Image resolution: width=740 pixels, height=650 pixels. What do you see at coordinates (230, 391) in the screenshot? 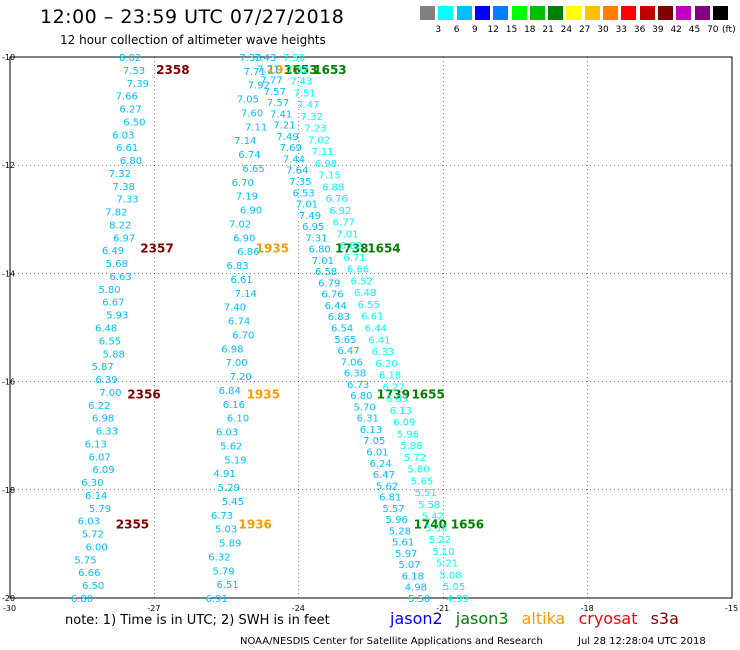
I see `wave-height-value: 6.84` at bounding box center [230, 391].